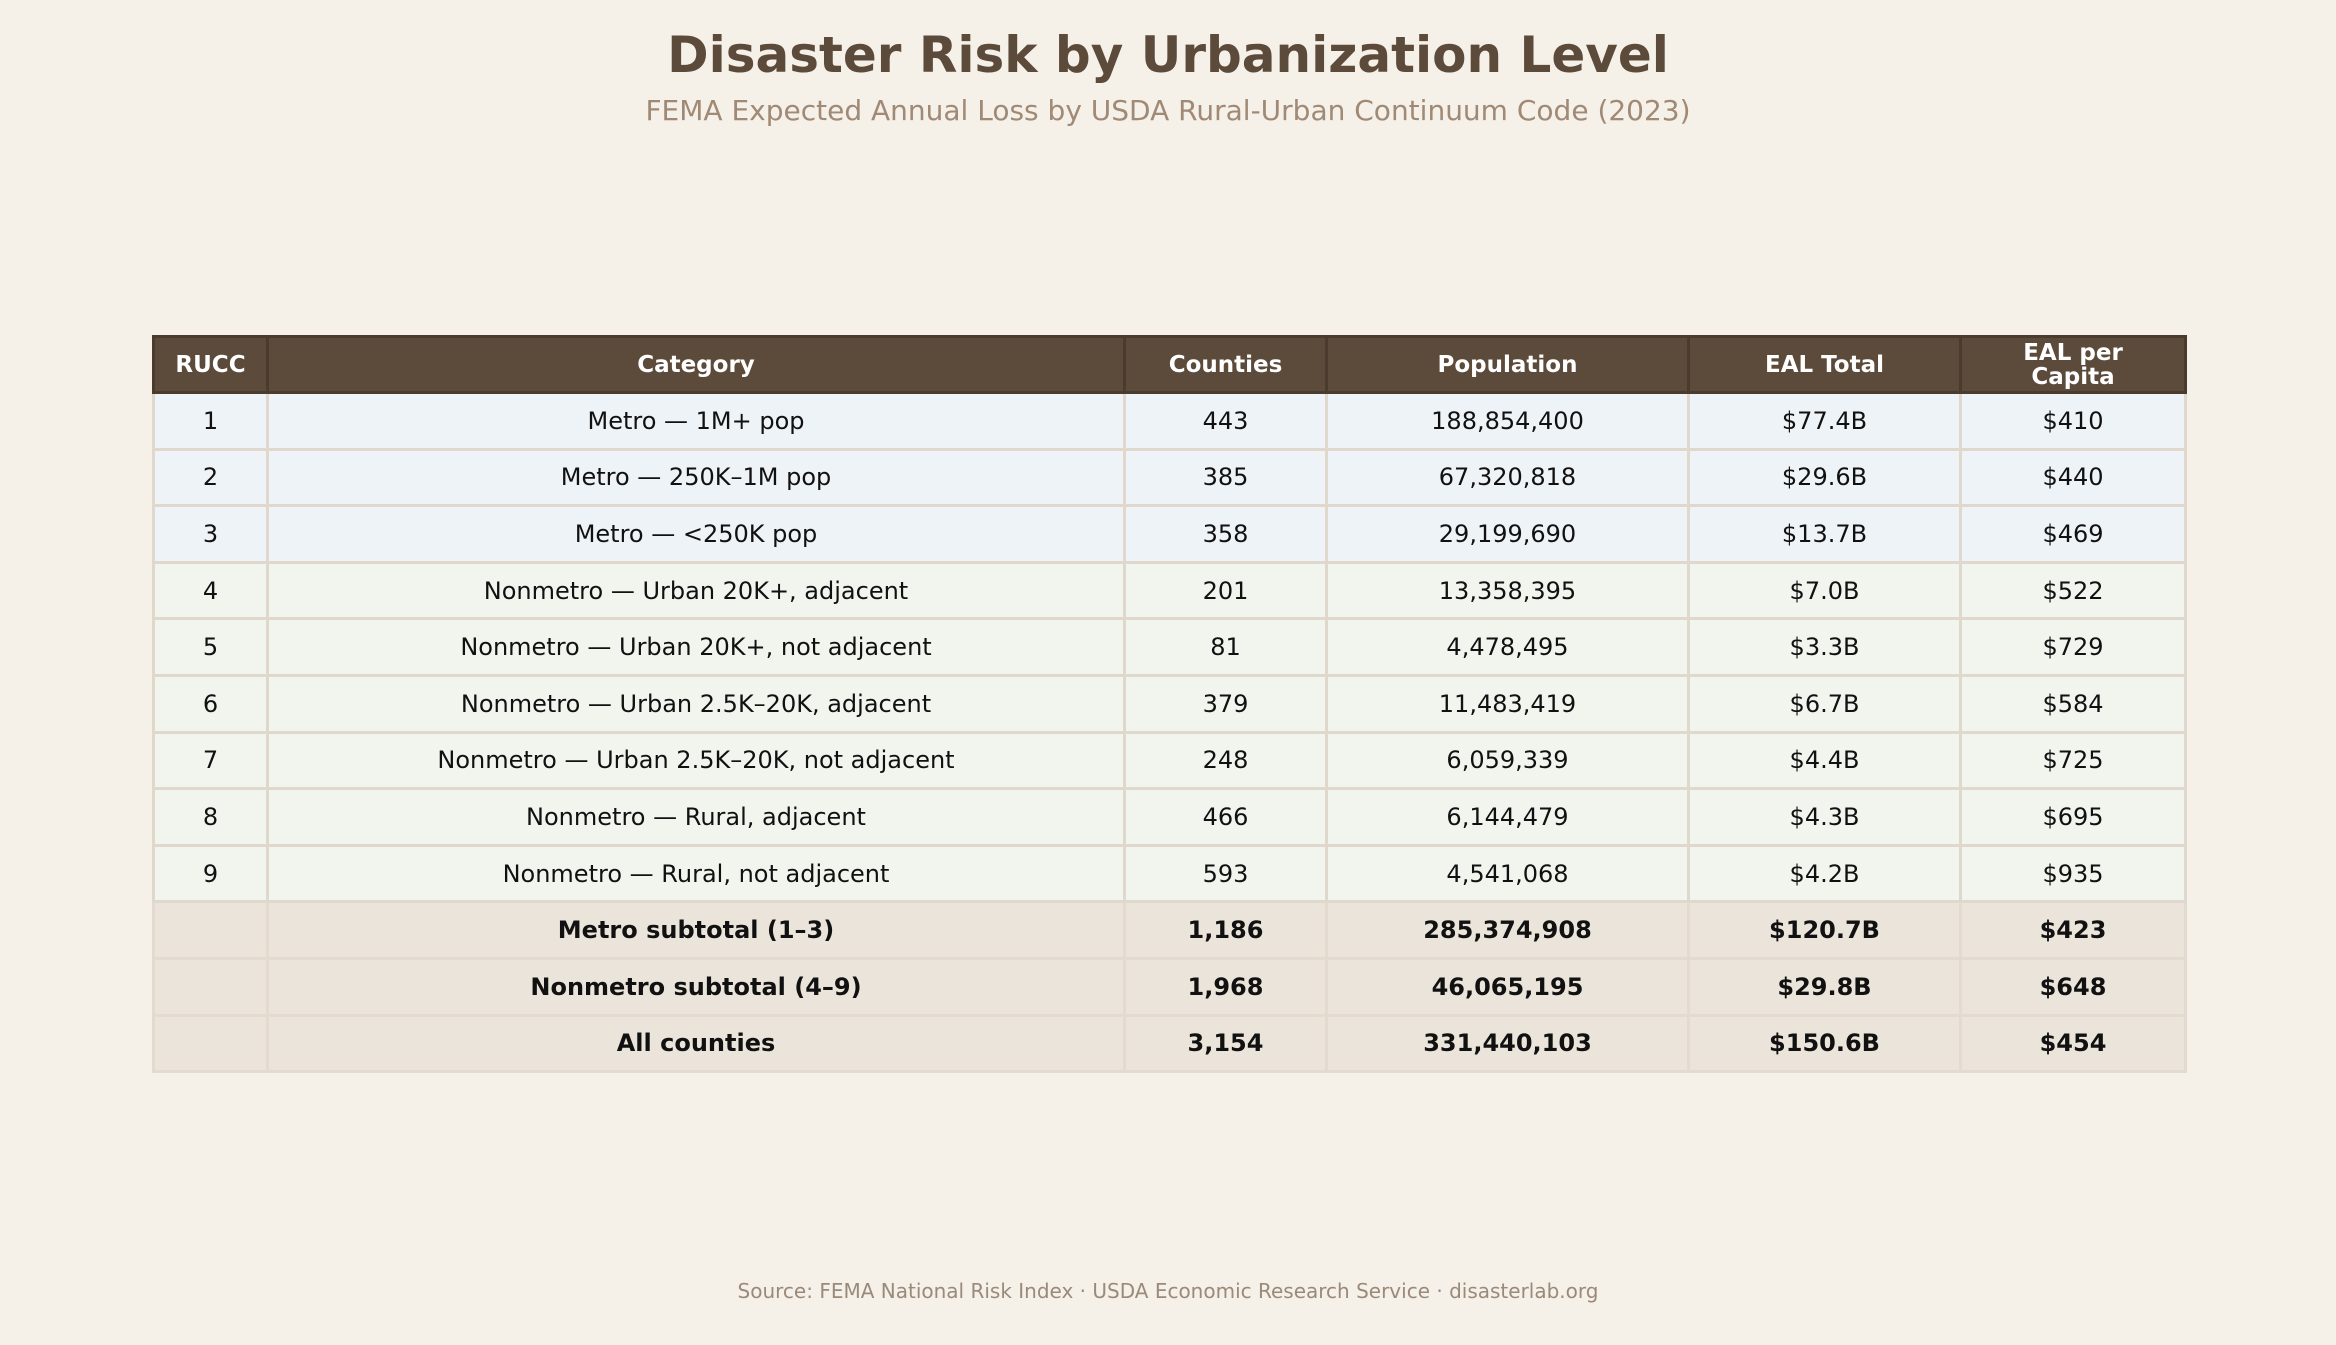 This screenshot has width=2336, height=1345. I want to click on category-cell: Metro — 1M+ pop, so click(696, 421).